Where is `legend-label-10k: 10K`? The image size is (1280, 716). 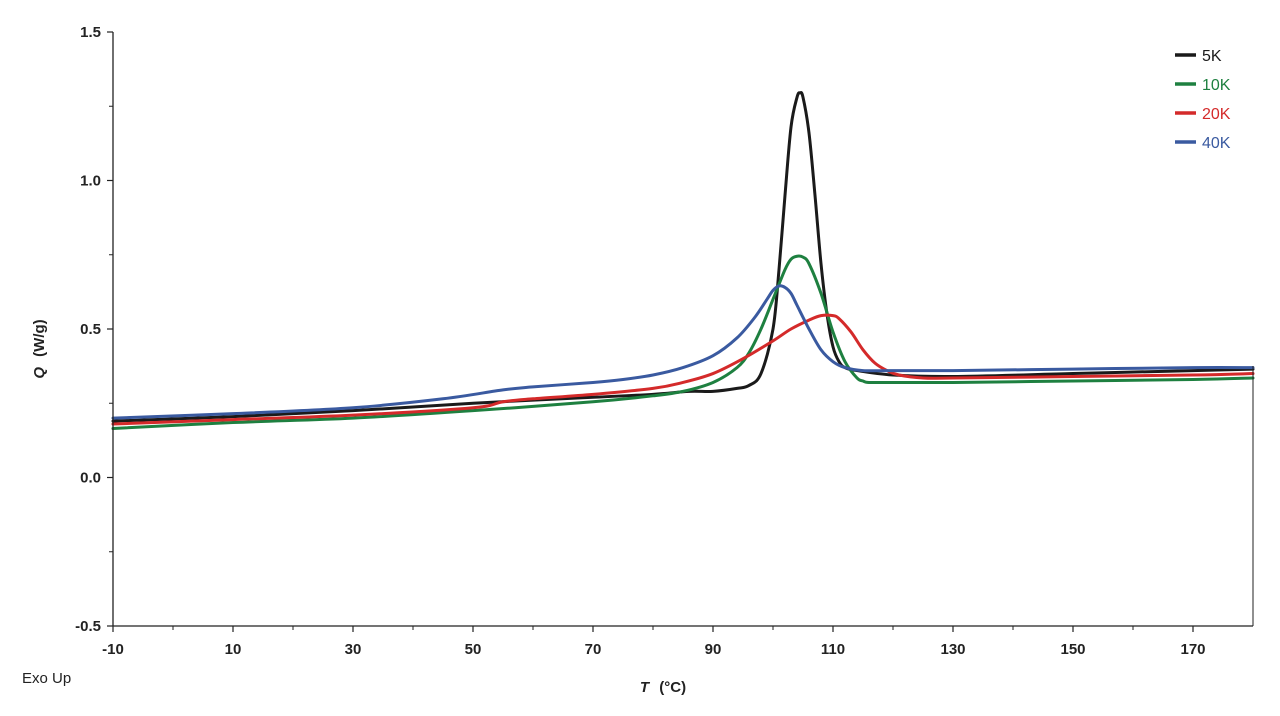 legend-label-10k: 10K is located at coordinates (1216, 85).